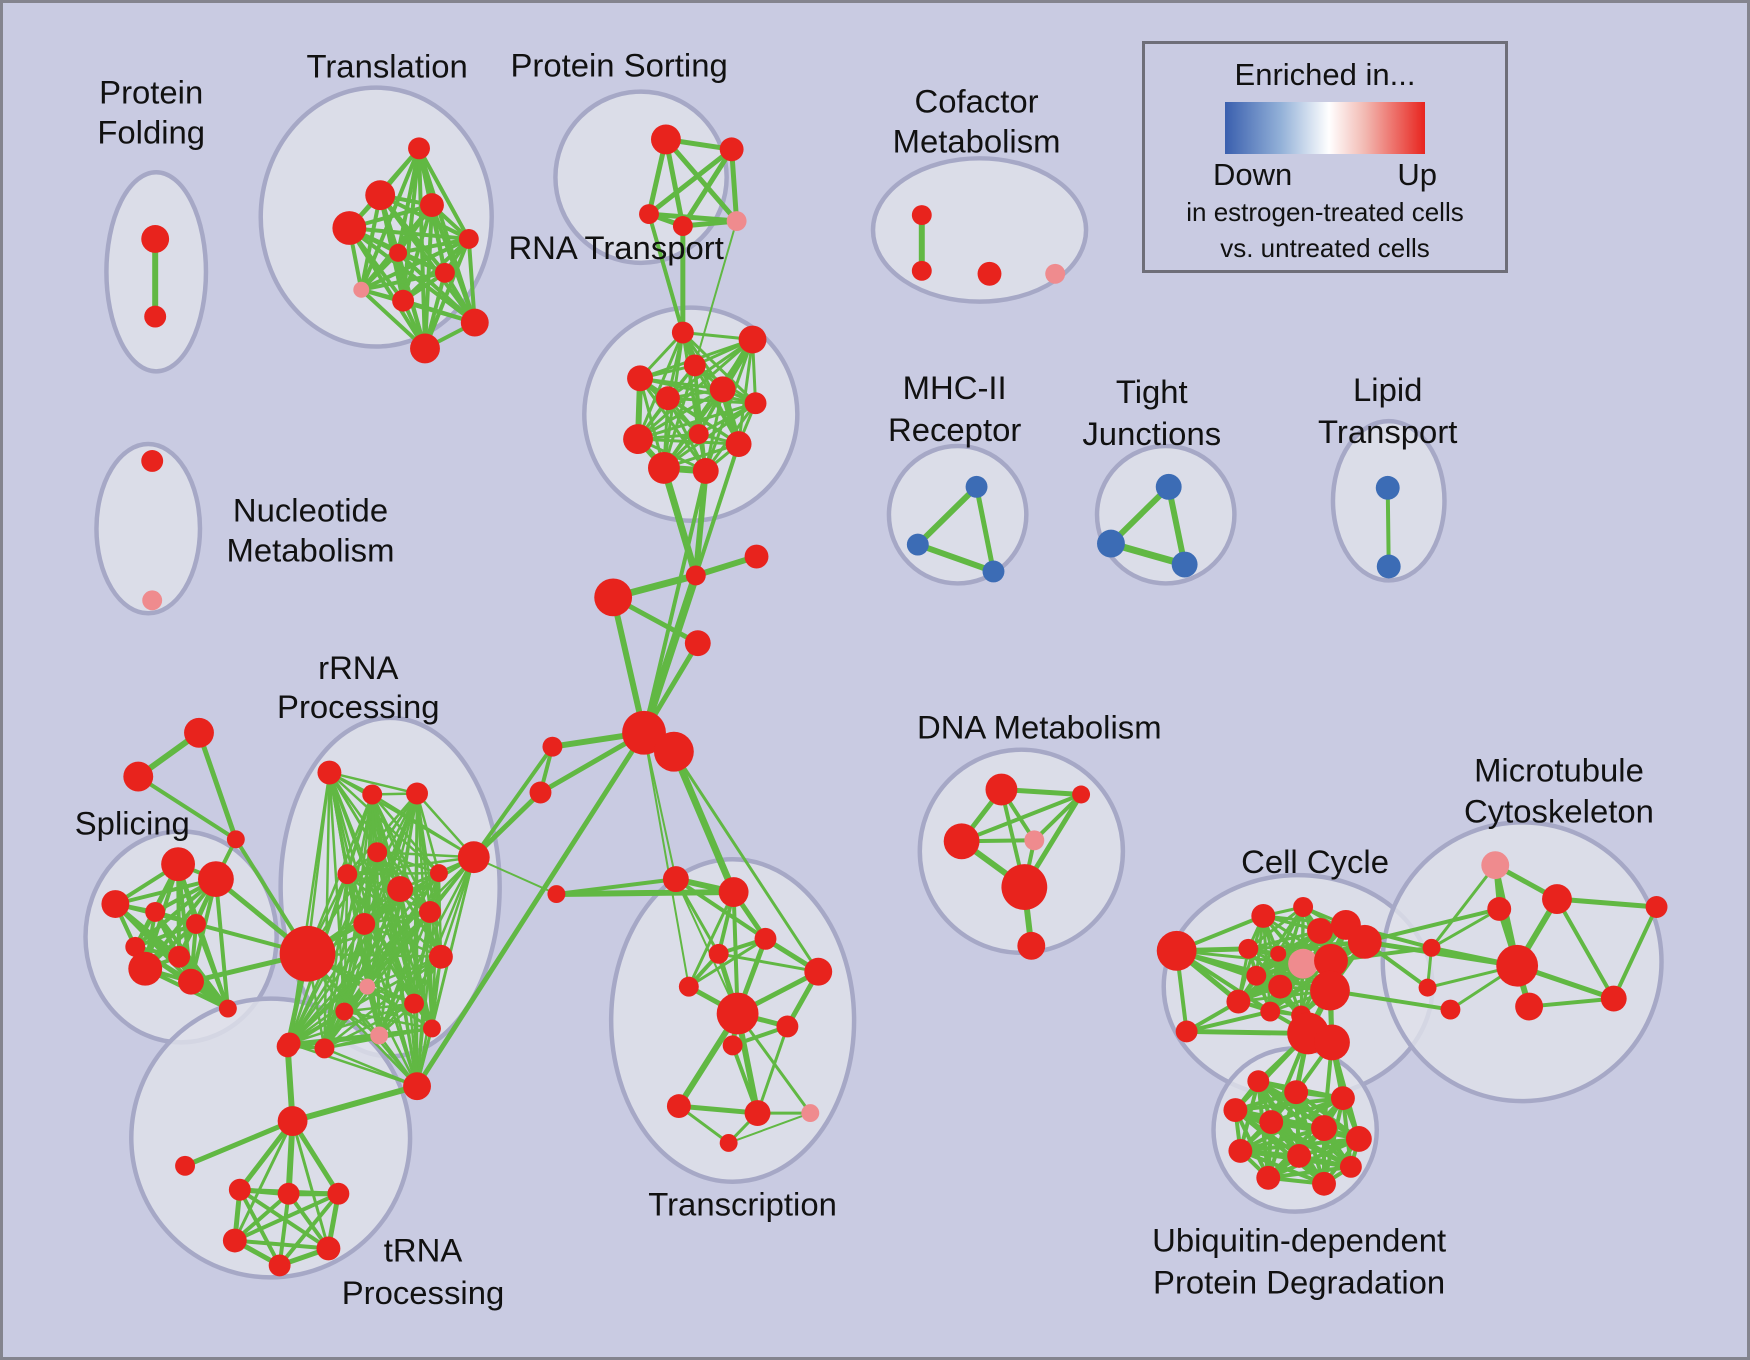 The height and width of the screenshot is (1360, 1750). I want to click on color-gradient-bar, so click(1325, 128).